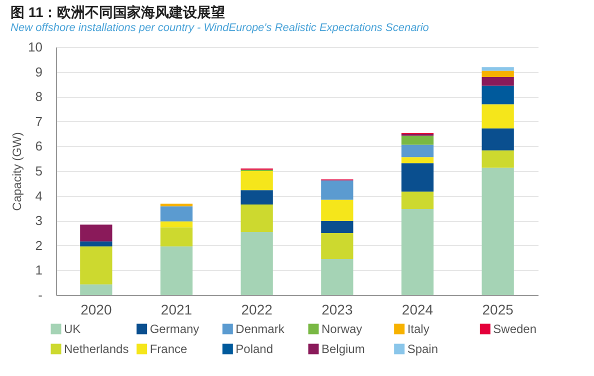 This screenshot has width=594, height=376. I want to click on y-tick-label: 3, so click(38, 220).